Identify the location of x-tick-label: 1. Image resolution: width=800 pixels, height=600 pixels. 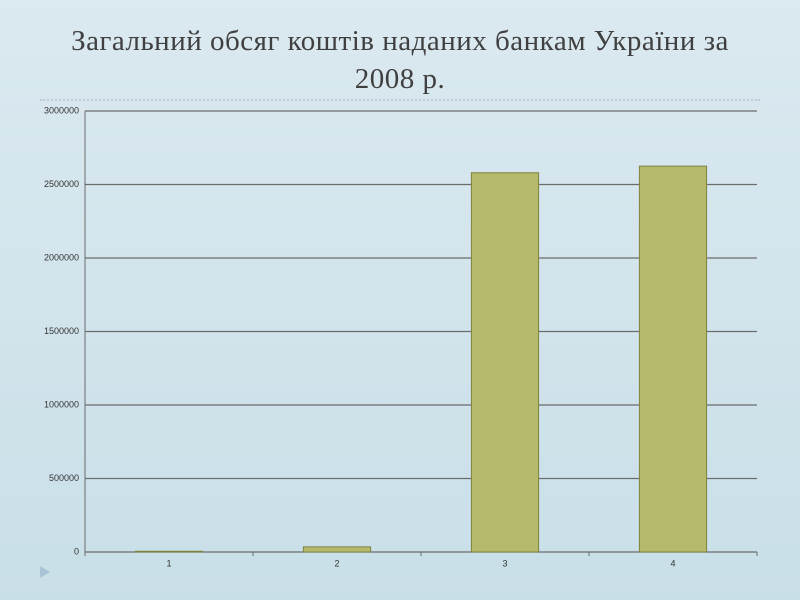
(168, 563).